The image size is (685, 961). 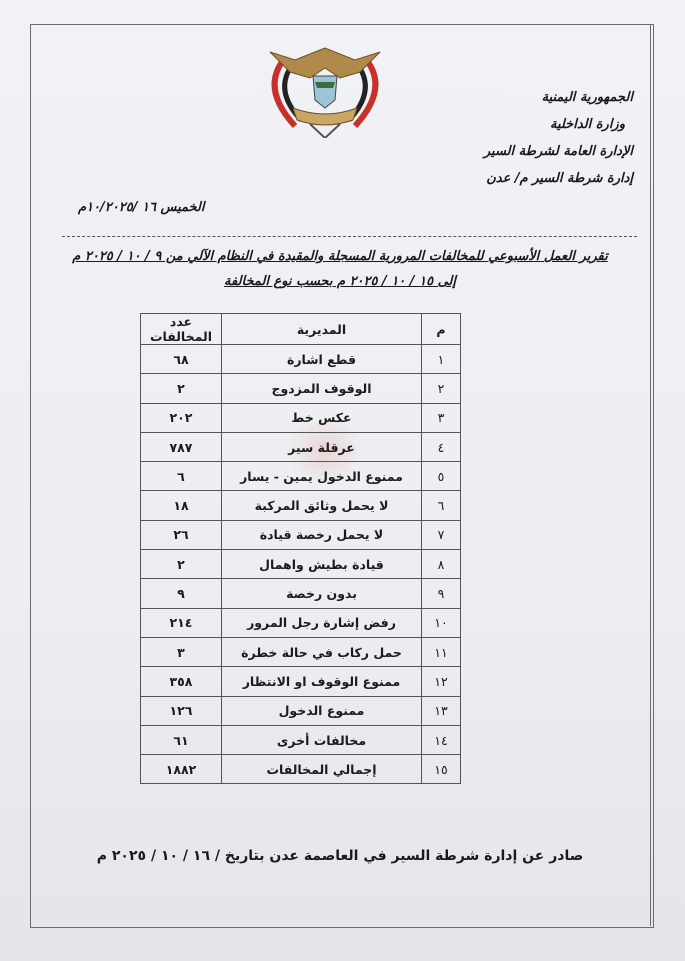 I want to click on row-violation-type: رفض إشارة رجل المرور, so click(x=321, y=622).